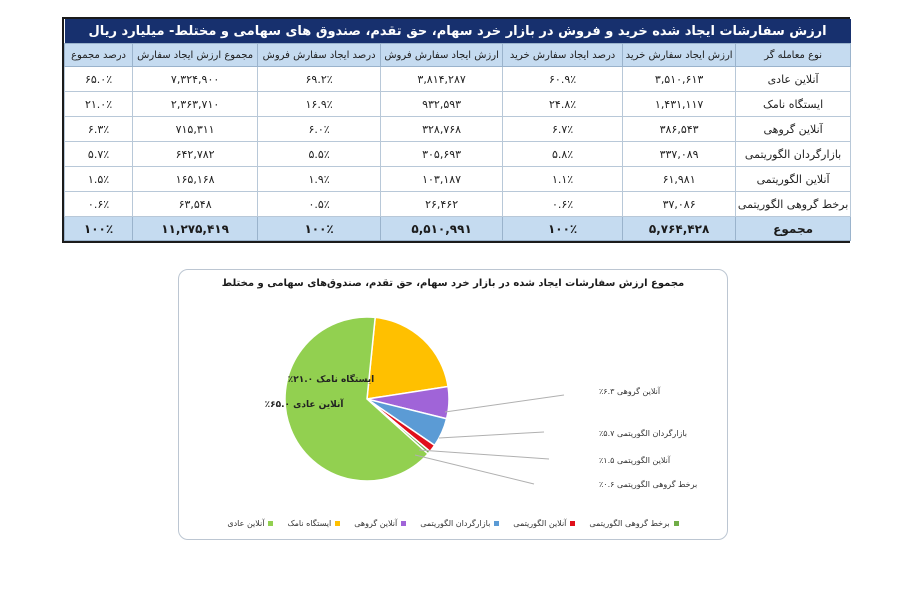 This screenshot has height=594, width=900. I want to click on cell-trader-type: آنلاین الگوریتمی, so click(793, 179).